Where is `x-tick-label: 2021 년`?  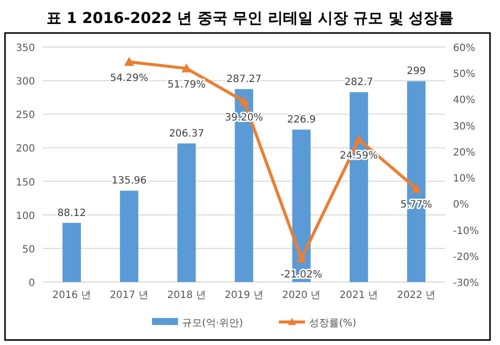 x-tick-label: 2021 년 is located at coordinates (359, 295).